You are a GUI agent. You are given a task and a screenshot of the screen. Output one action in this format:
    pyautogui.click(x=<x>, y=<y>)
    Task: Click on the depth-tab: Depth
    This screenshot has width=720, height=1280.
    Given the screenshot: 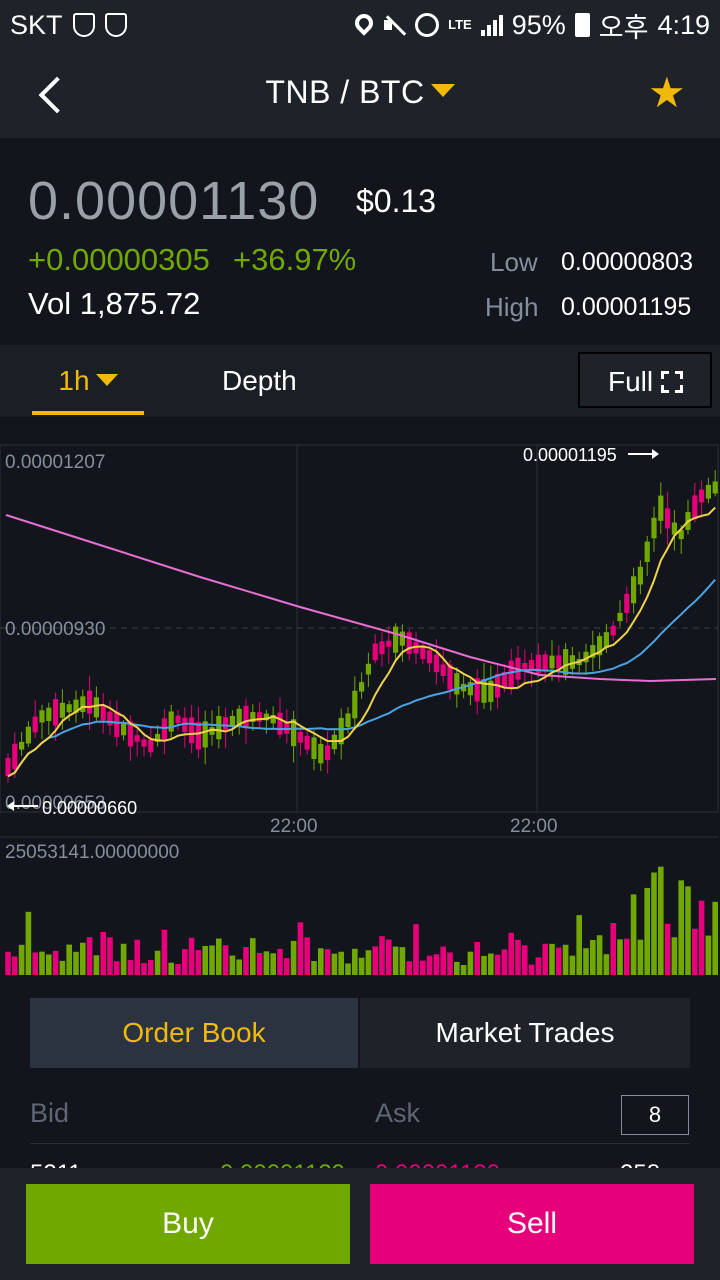 What is the action you would take?
    pyautogui.click(x=259, y=380)
    